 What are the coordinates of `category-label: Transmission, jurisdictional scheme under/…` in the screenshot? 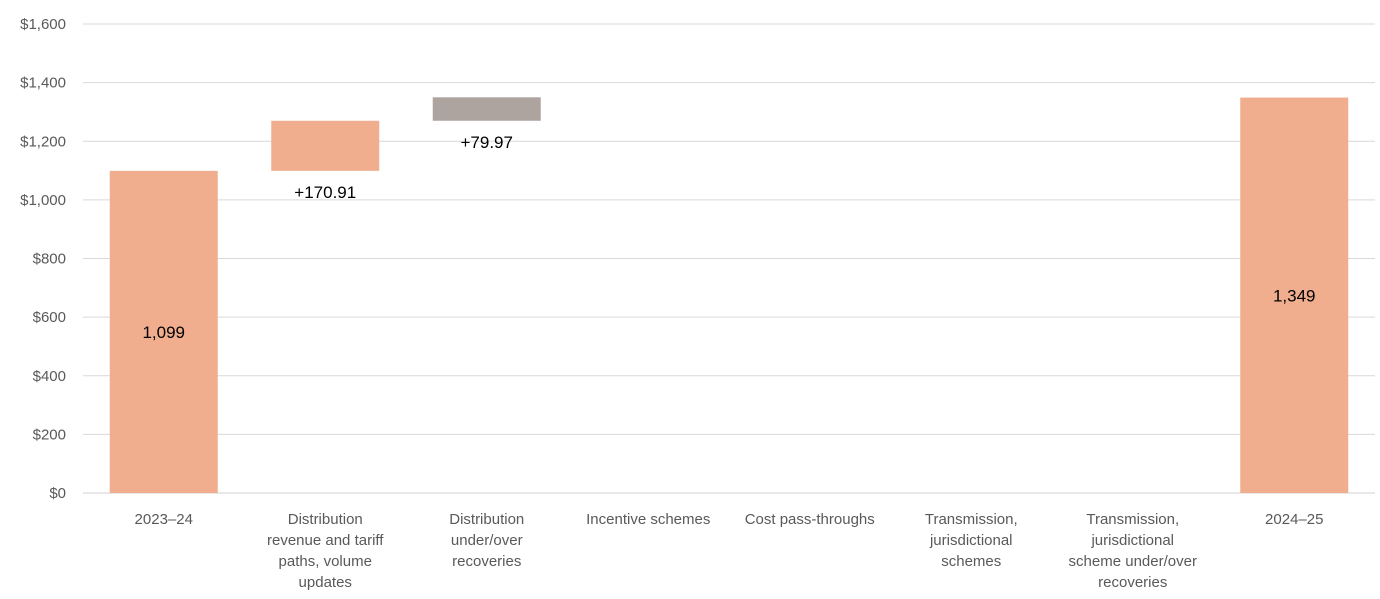 It's located at (1133, 551).